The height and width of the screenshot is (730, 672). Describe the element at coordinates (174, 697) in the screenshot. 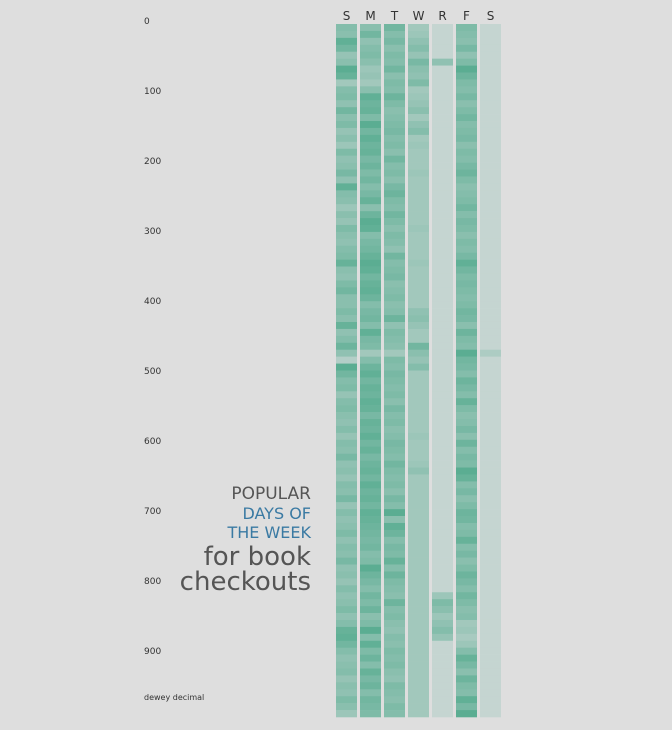

I see `y-axis-title: dewey decimal` at that location.